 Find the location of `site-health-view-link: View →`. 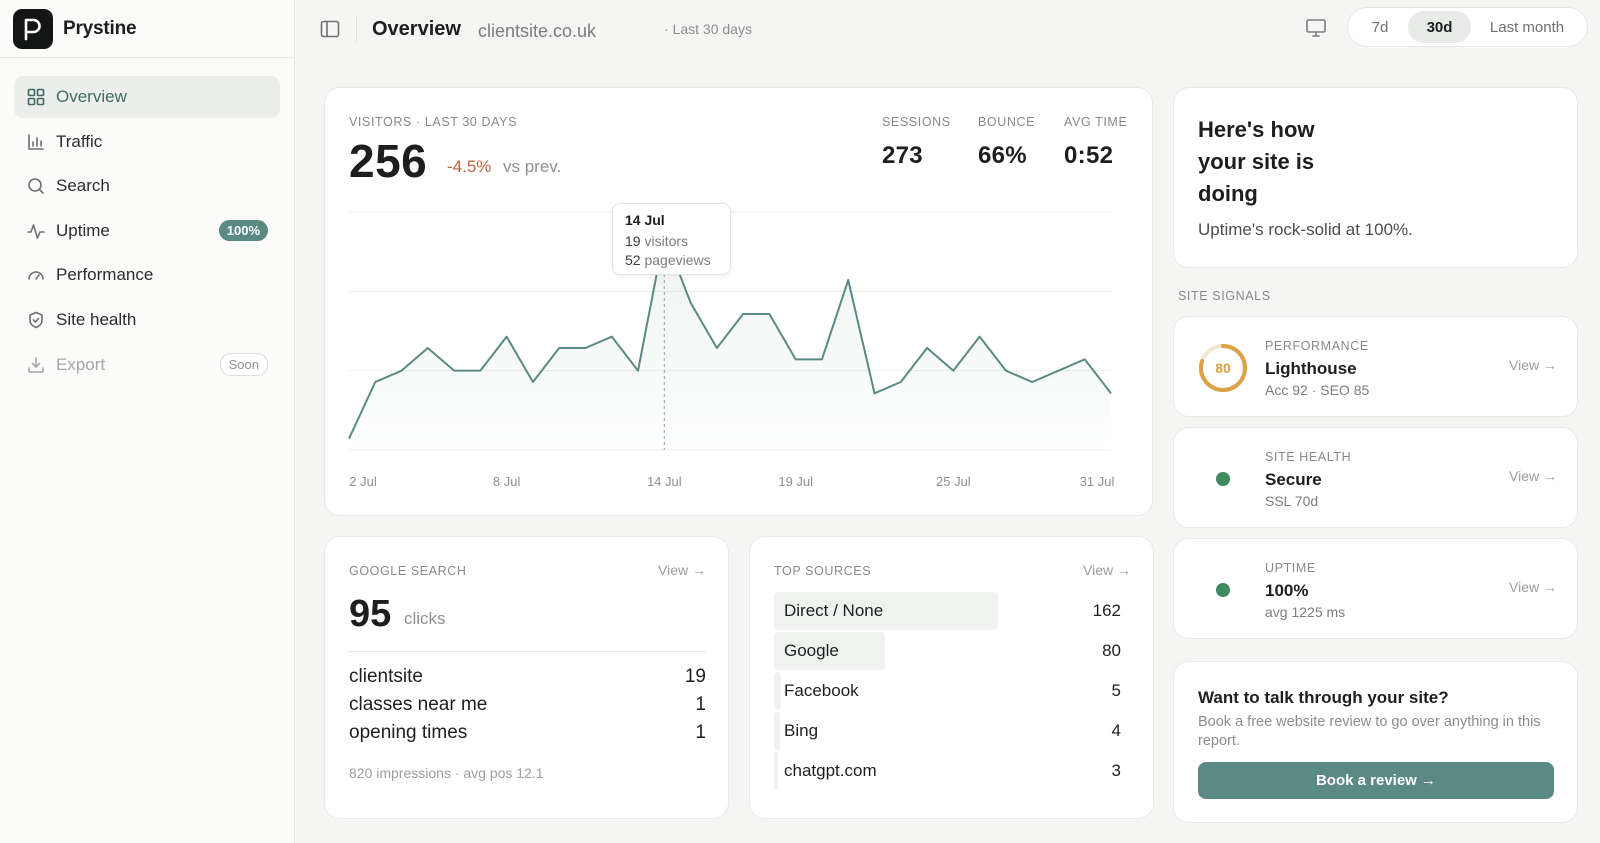

site-health-view-link: View → is located at coordinates (1533, 476).